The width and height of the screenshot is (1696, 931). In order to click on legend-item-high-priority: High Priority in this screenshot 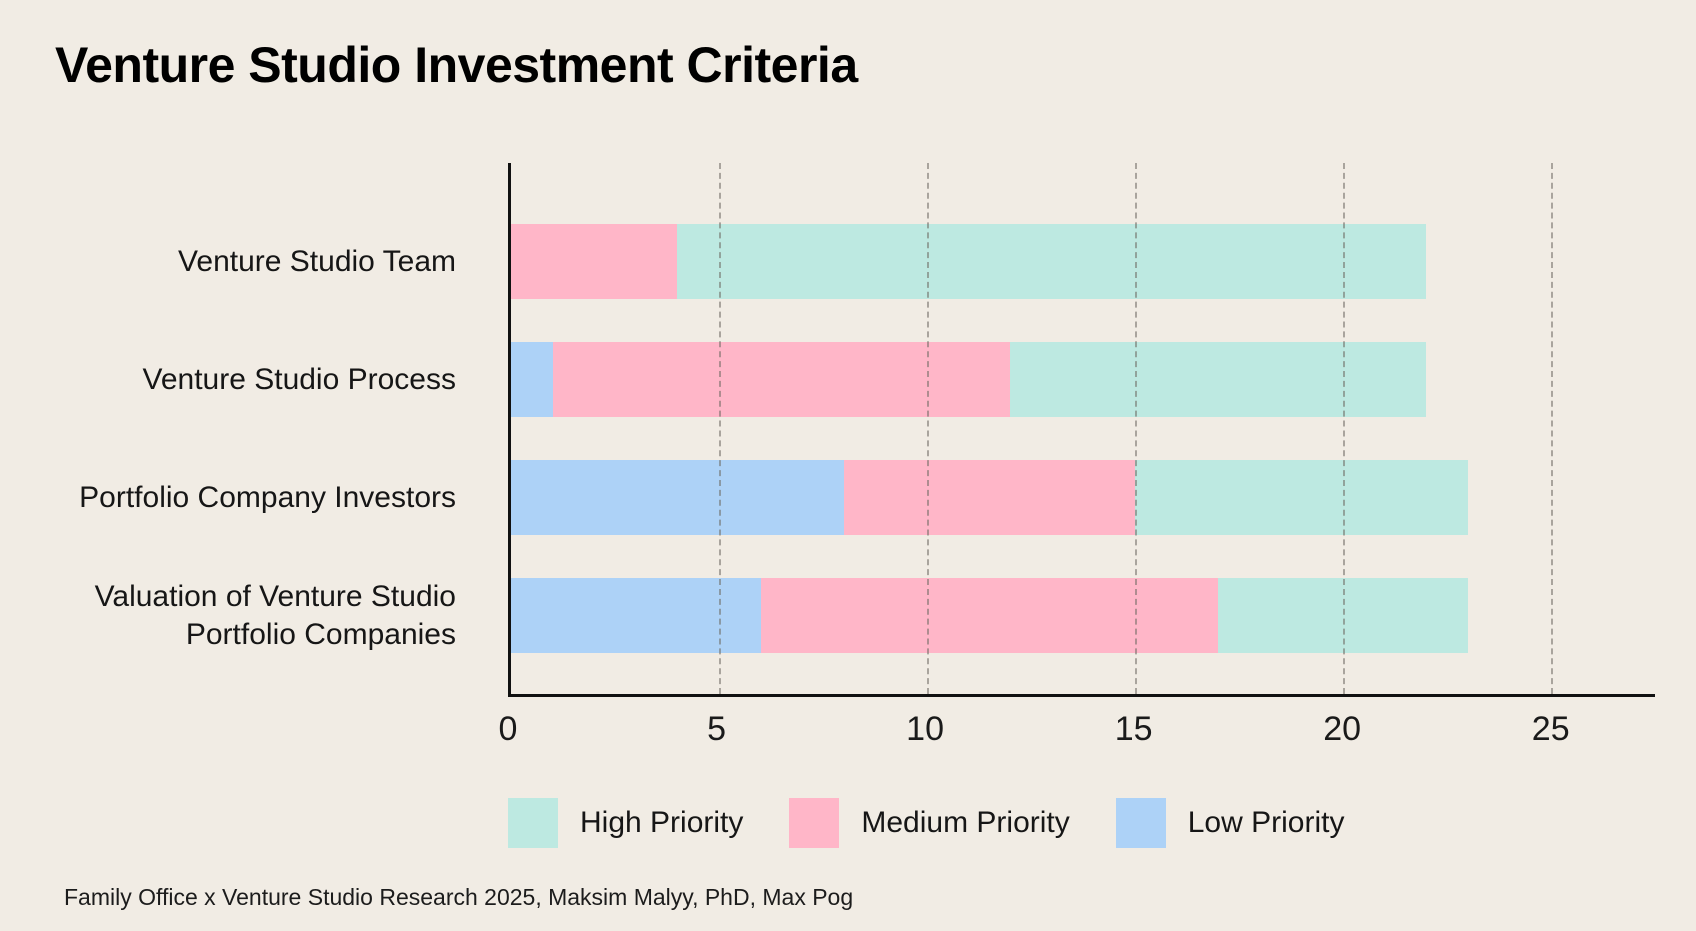, I will do `click(625, 823)`.